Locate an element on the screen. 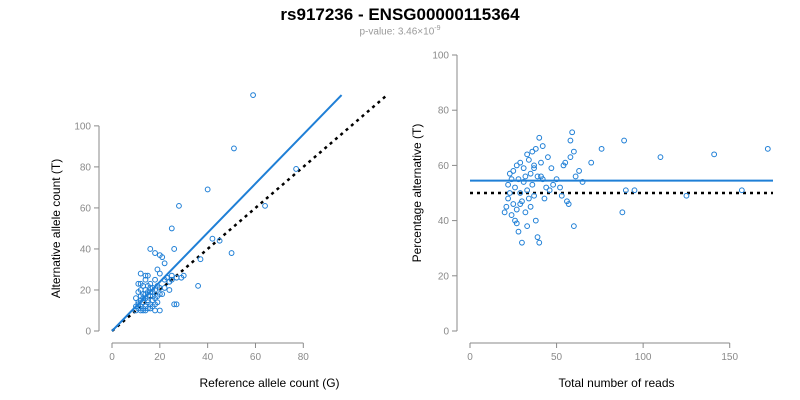  left-x-tick-label: 0 is located at coordinates (112, 357).